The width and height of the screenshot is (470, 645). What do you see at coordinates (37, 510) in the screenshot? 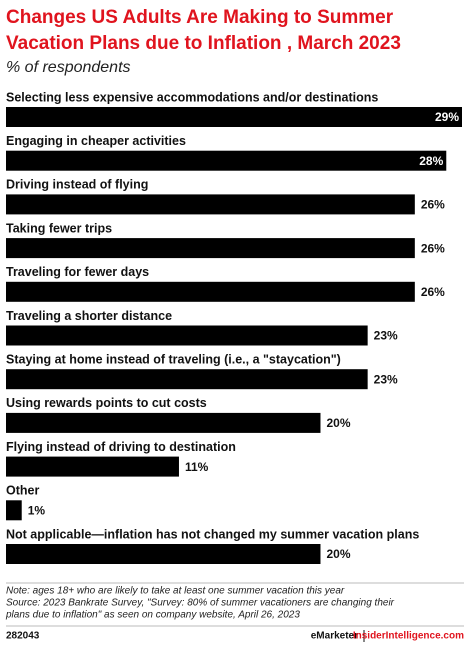
I see `value-label: 1%` at bounding box center [37, 510].